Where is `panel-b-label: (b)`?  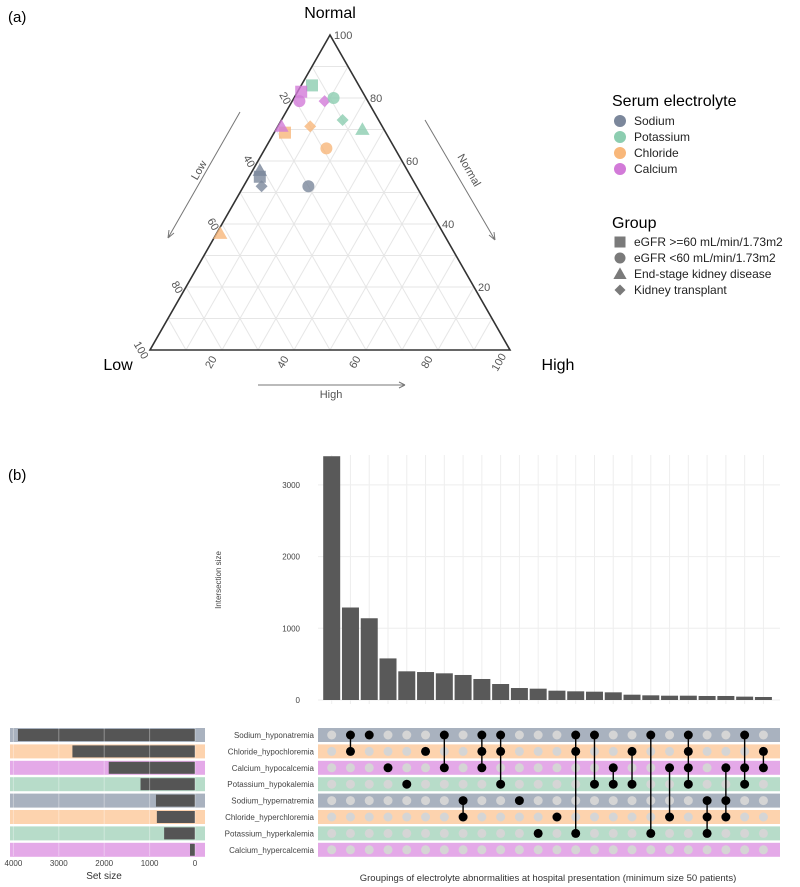 panel-b-label: (b) is located at coordinates (17, 475).